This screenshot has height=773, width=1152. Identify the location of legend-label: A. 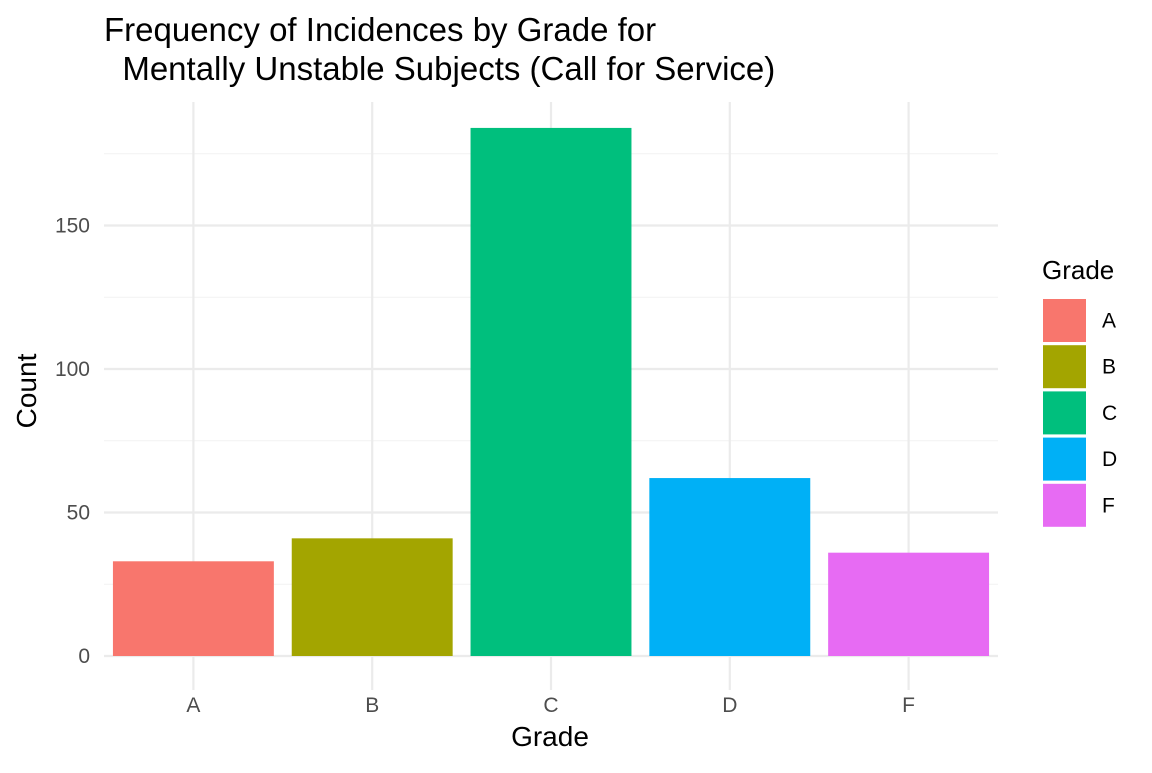
(1109, 321).